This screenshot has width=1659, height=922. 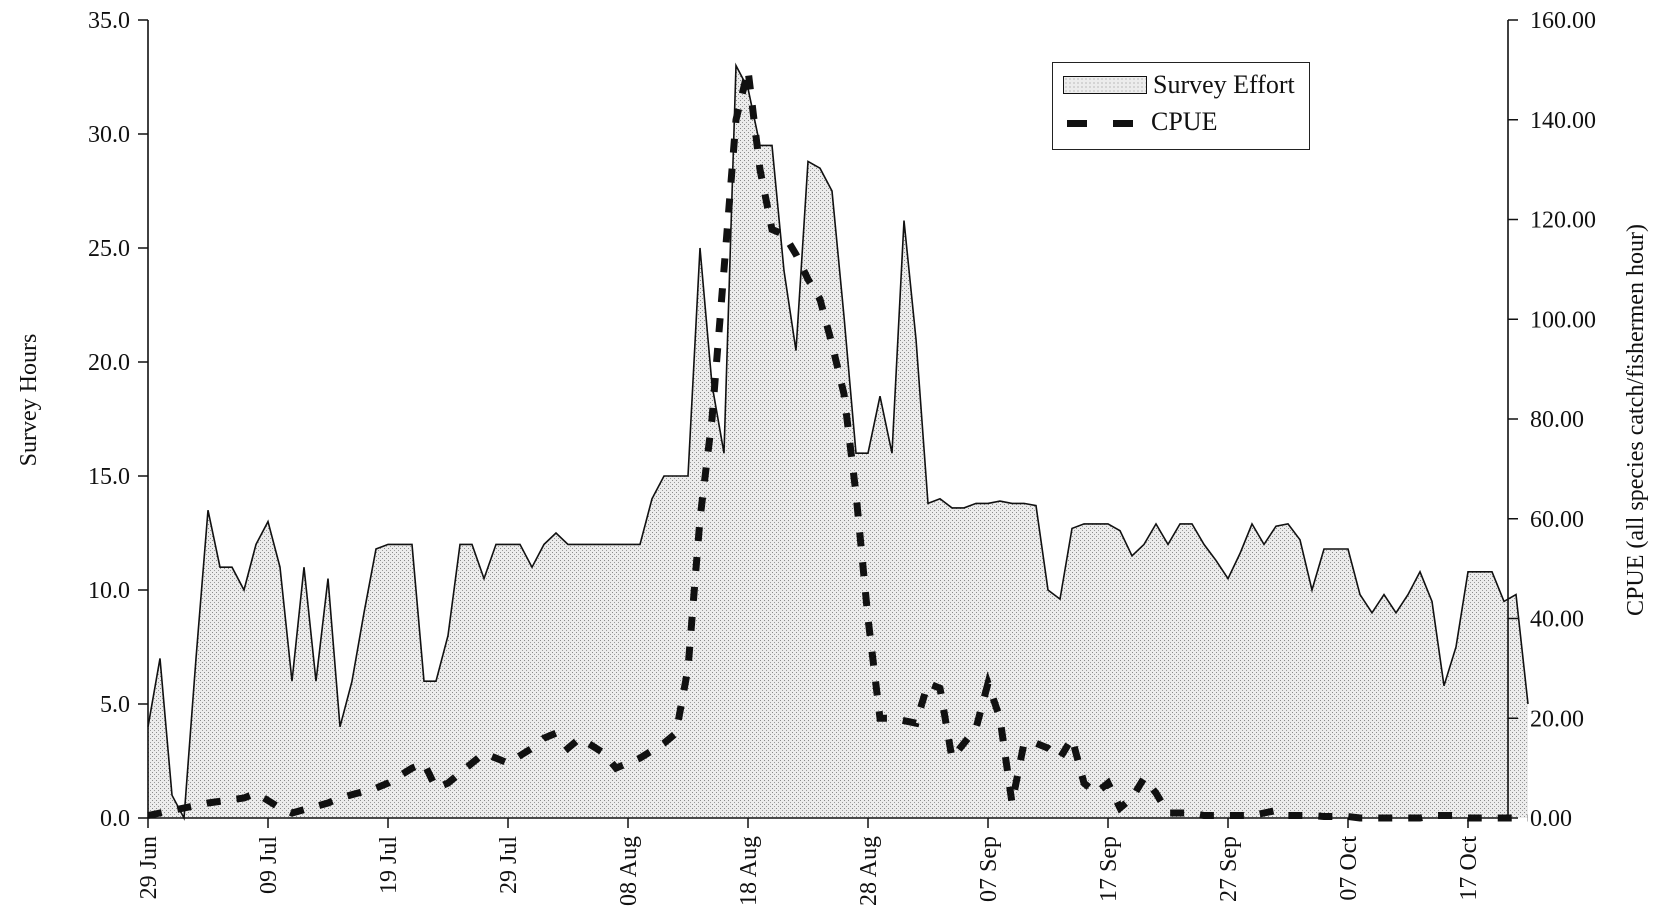 I want to click on y-tick-label: 5.0, so click(x=115, y=705).